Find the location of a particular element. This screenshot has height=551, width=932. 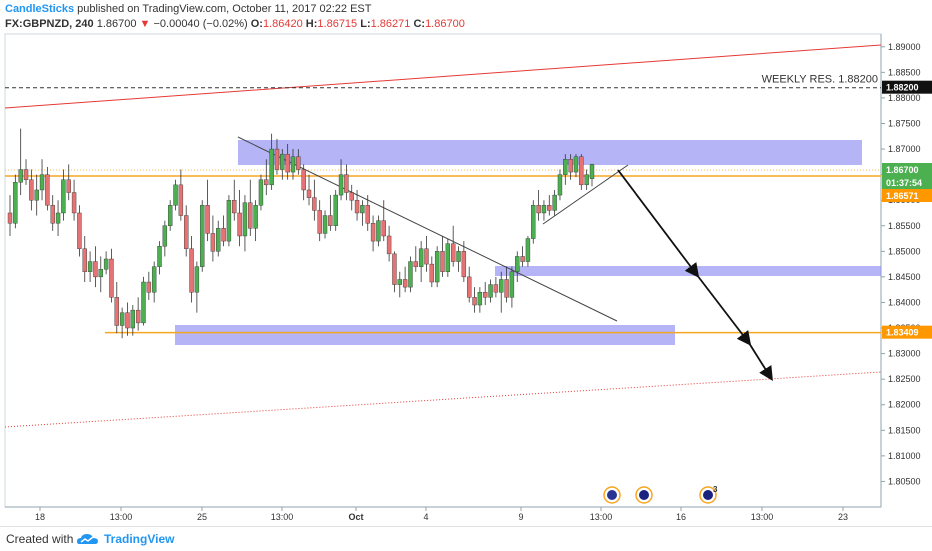

y-tick-label: 1.85000 is located at coordinates (904, 251).